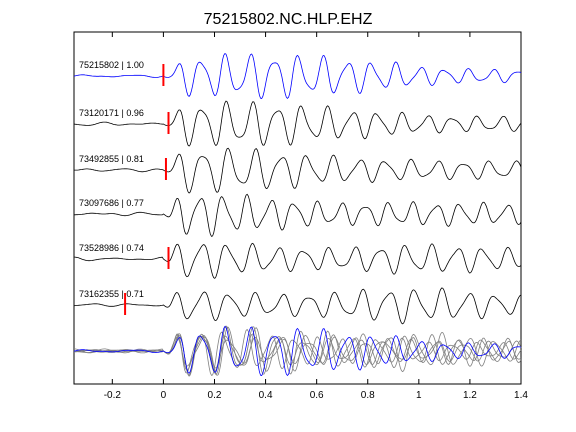  What do you see at coordinates (111, 294) in the screenshot?
I see `trace-label: 73162355 | 0.71` at bounding box center [111, 294].